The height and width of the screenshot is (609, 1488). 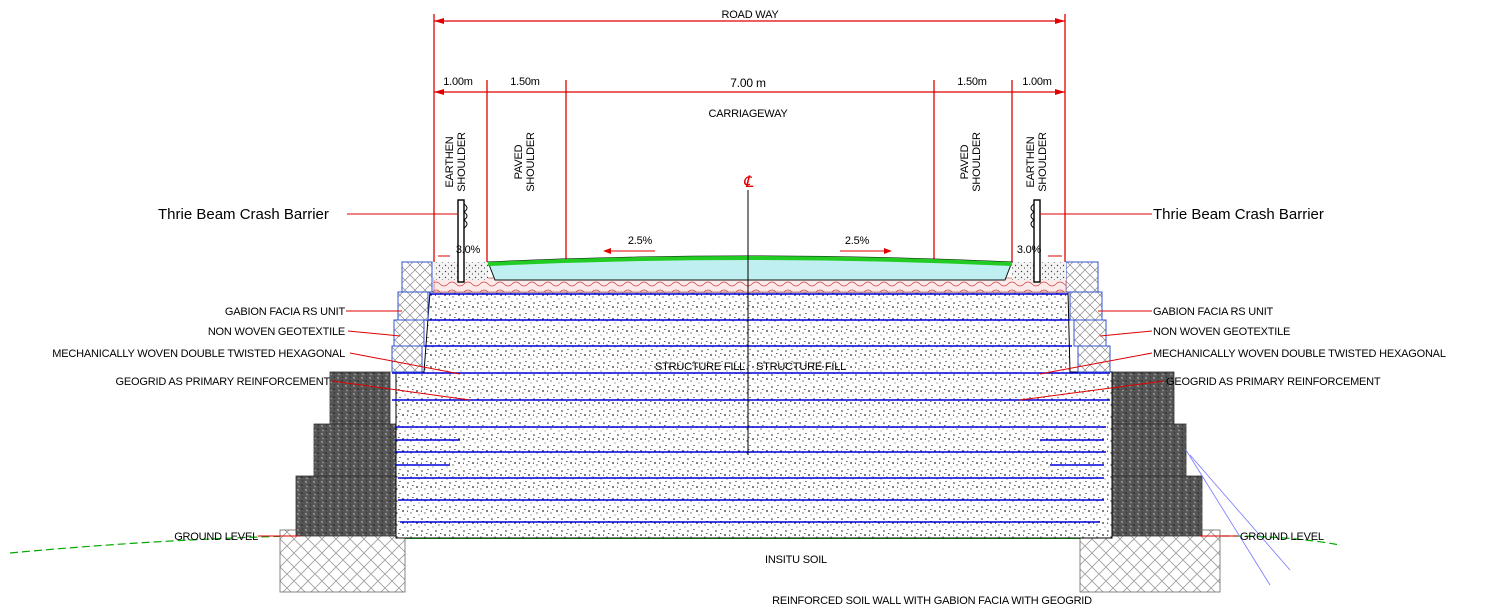 I want to click on paved-line2-r: SHOULDER, so click(x=977, y=162).